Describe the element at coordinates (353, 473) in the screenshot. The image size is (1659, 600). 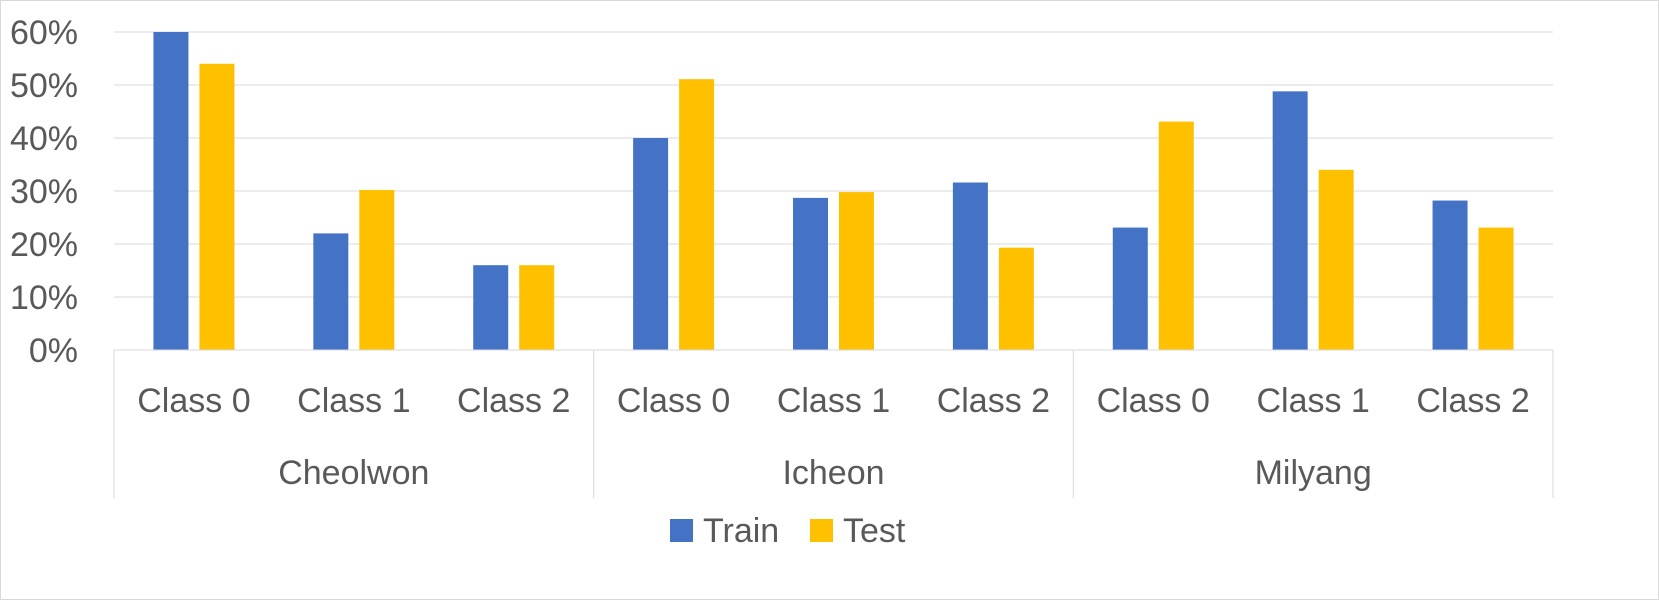
I see `group-label: Cheolwon` at that location.